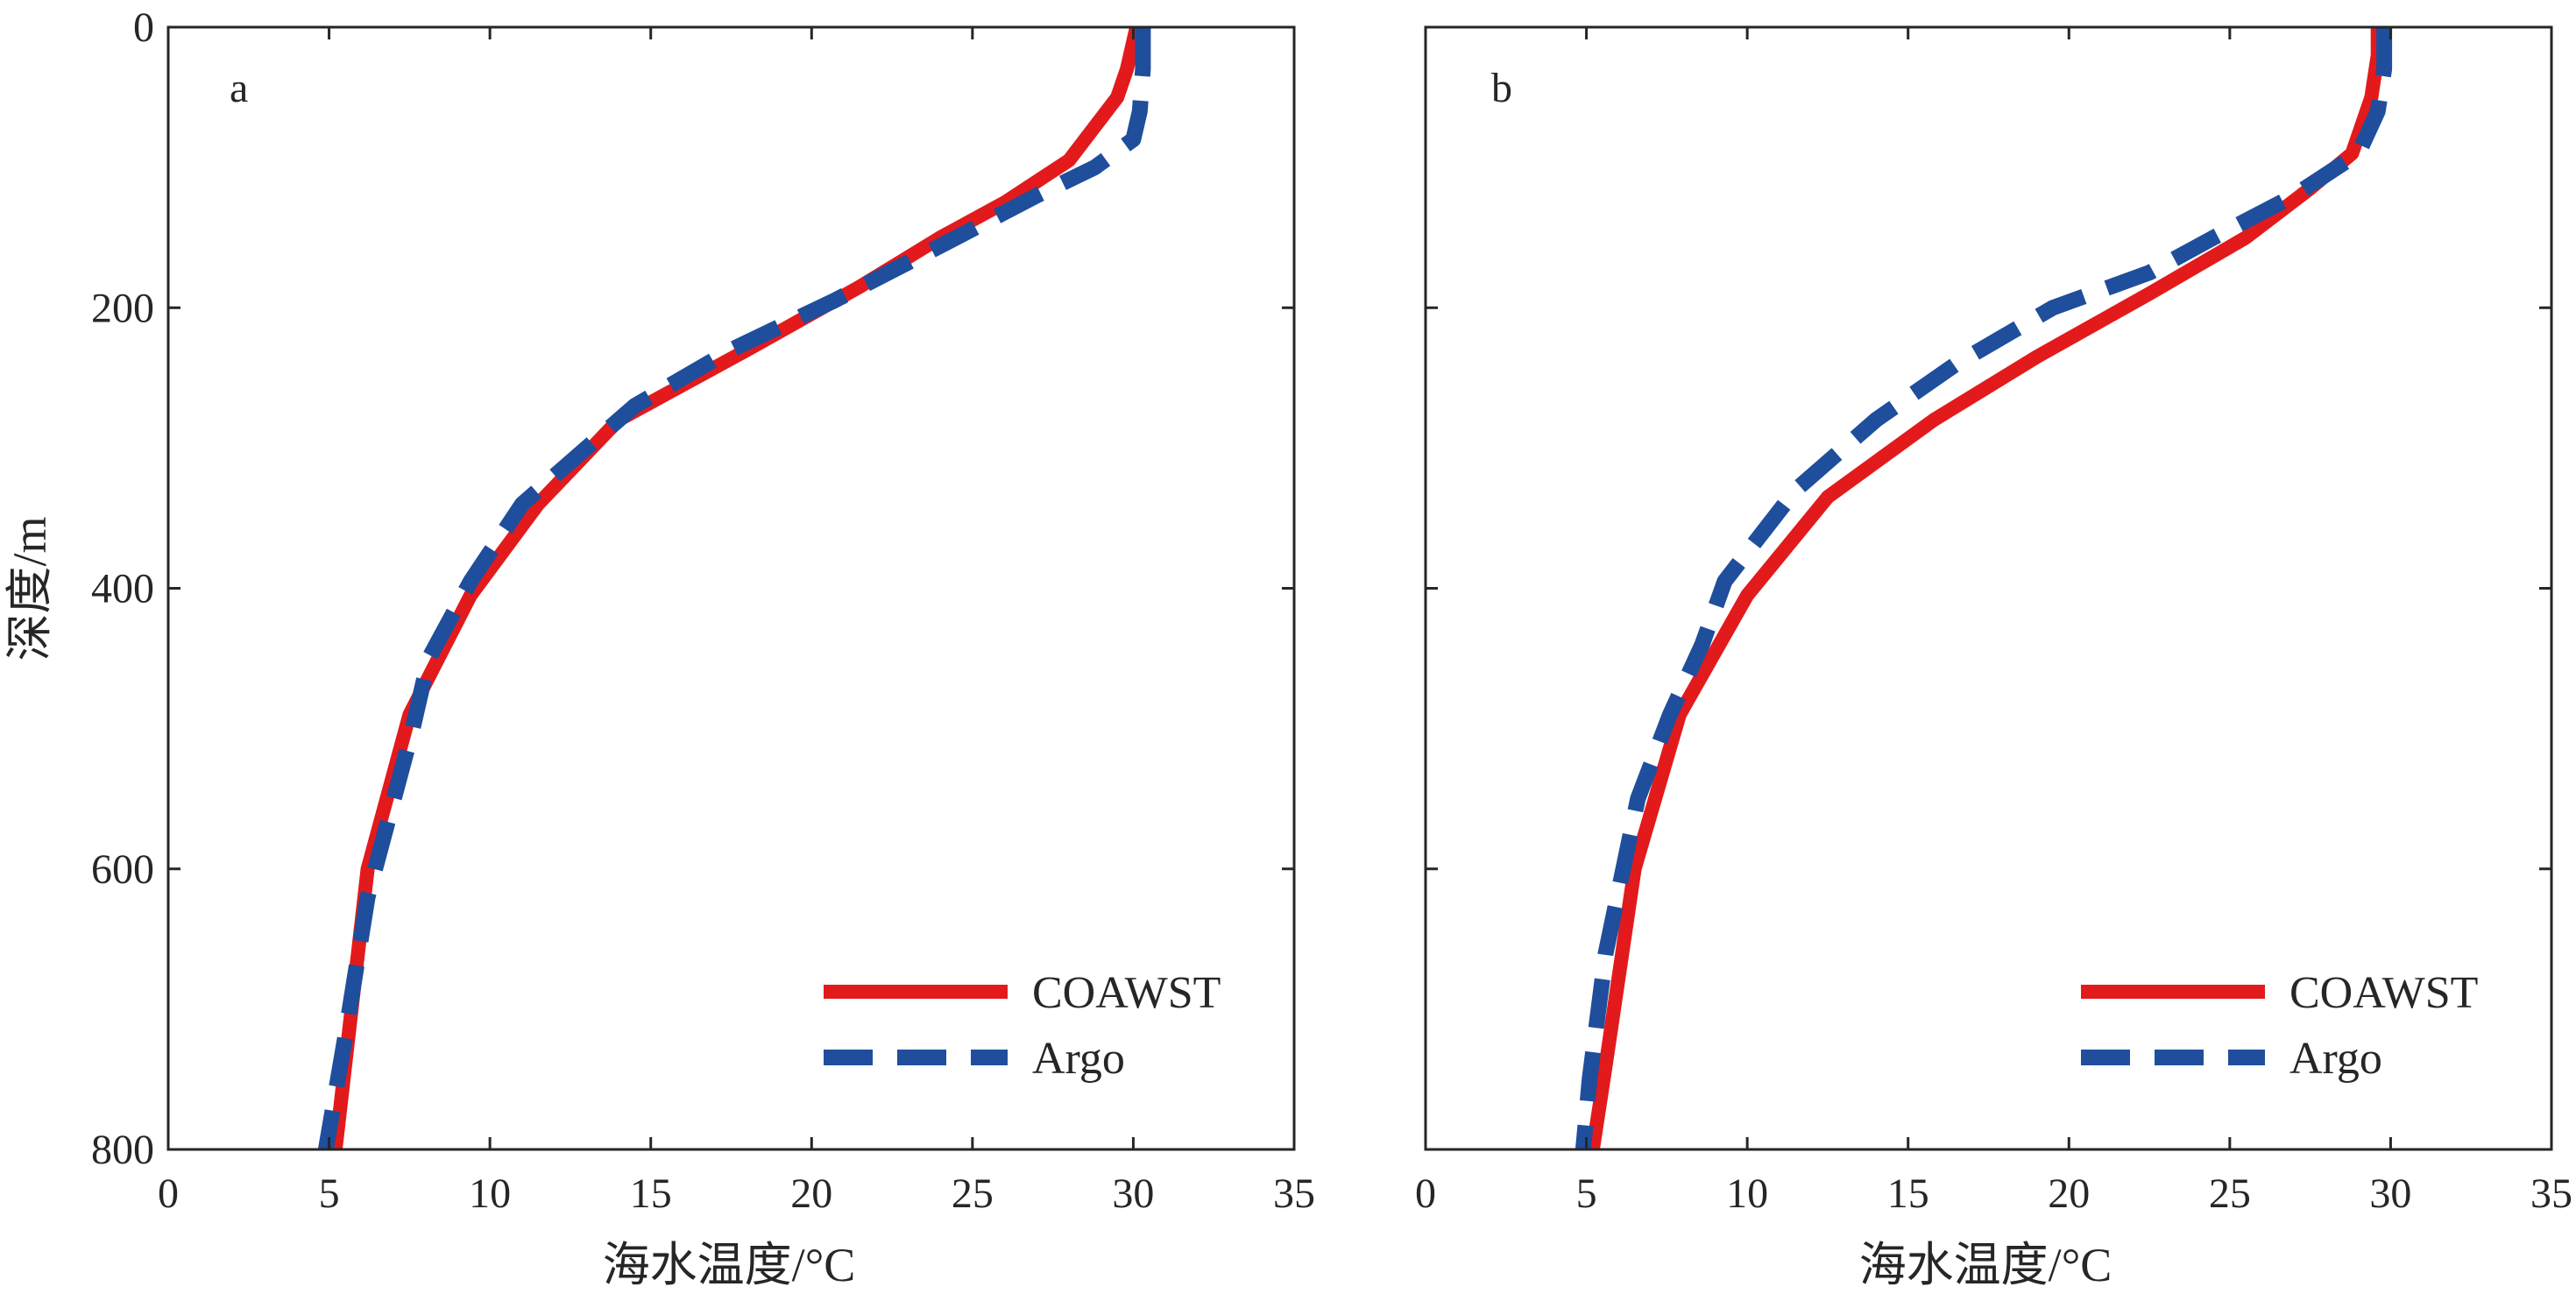 This screenshot has width=2576, height=1301. Describe the element at coordinates (2335, 1059) in the screenshot. I see `panel-b-legend-label-argo: Argo` at that location.